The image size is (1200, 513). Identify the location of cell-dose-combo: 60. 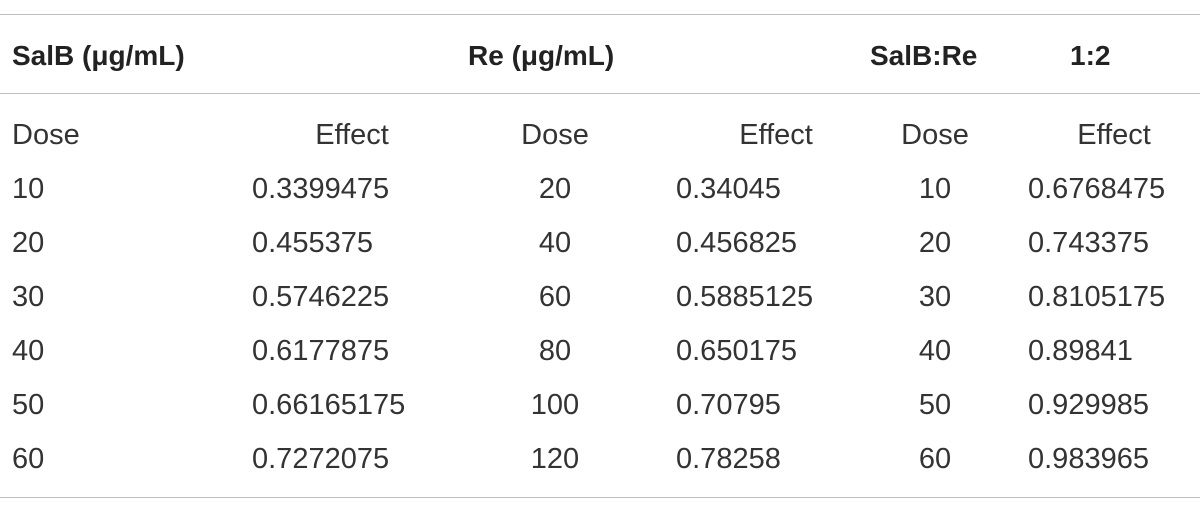
(935, 459).